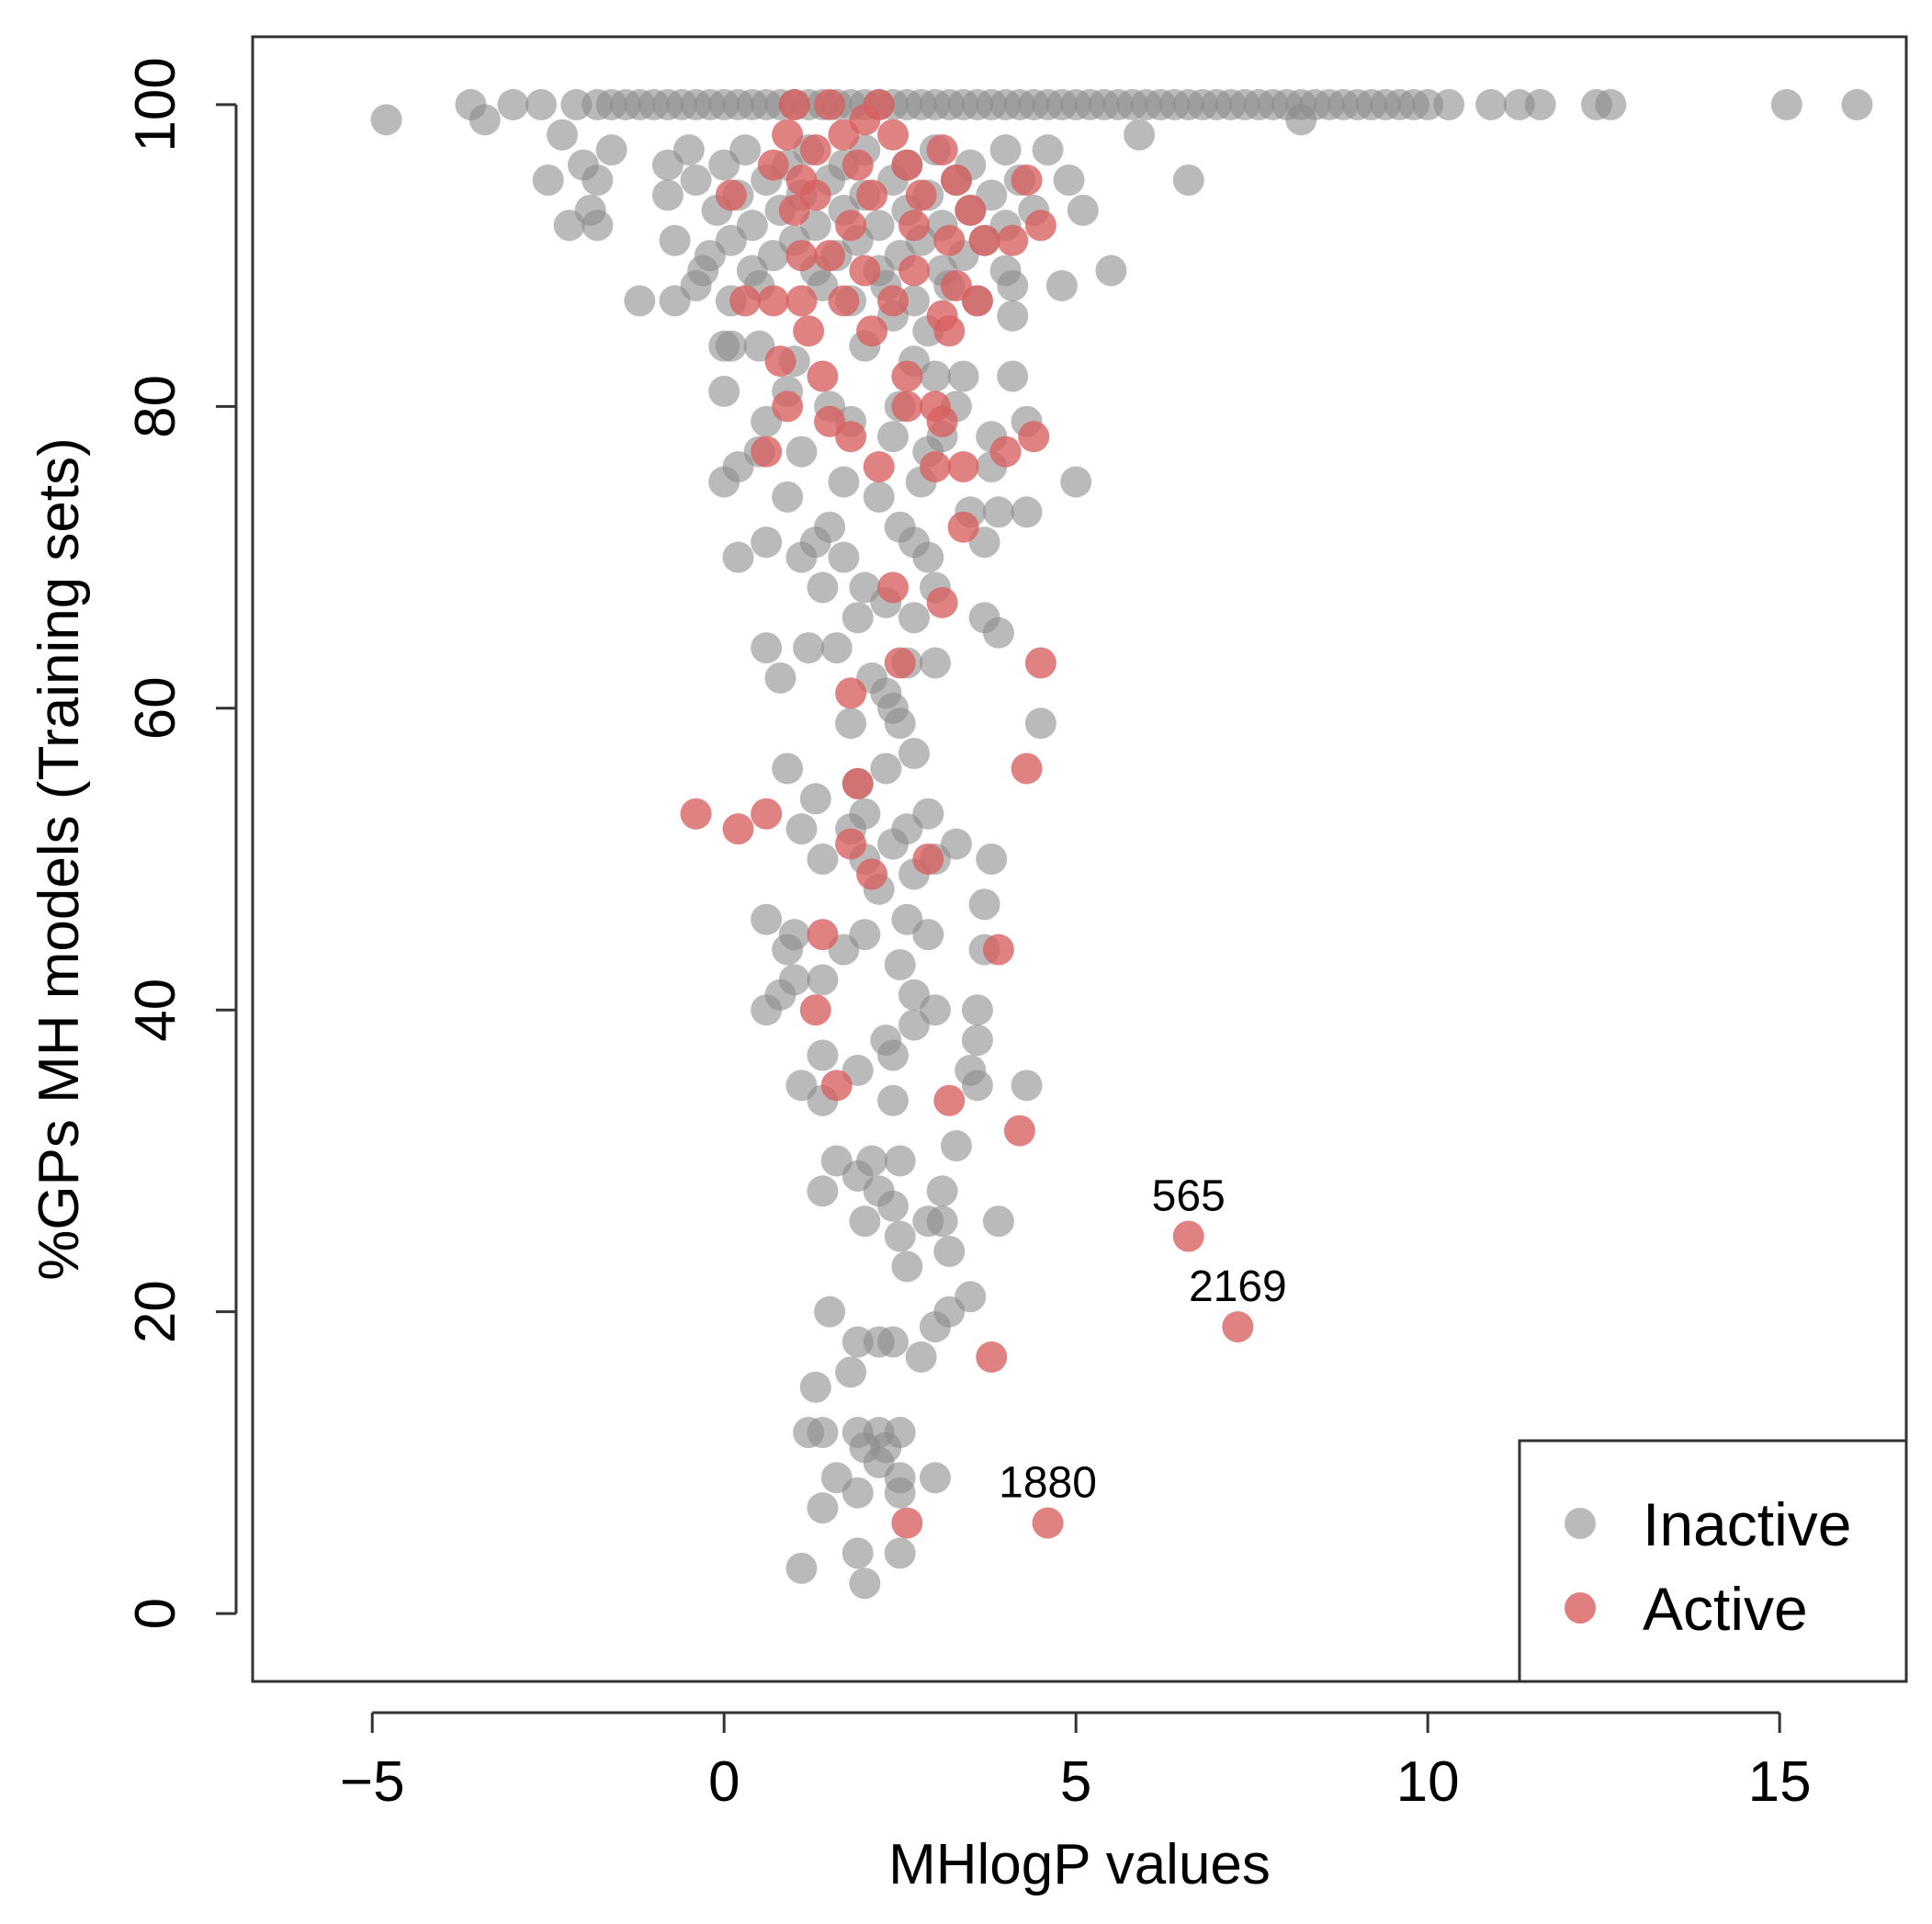 Image resolution: width=1932 pixels, height=1924 pixels. What do you see at coordinates (155, 1614) in the screenshot?
I see `y-tick-label-0: 0` at bounding box center [155, 1614].